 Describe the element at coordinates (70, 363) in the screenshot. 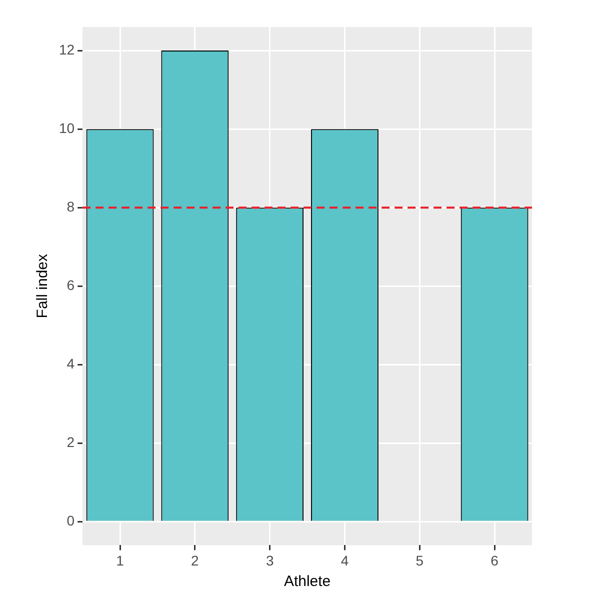

I see `y-tick-label: 4` at that location.